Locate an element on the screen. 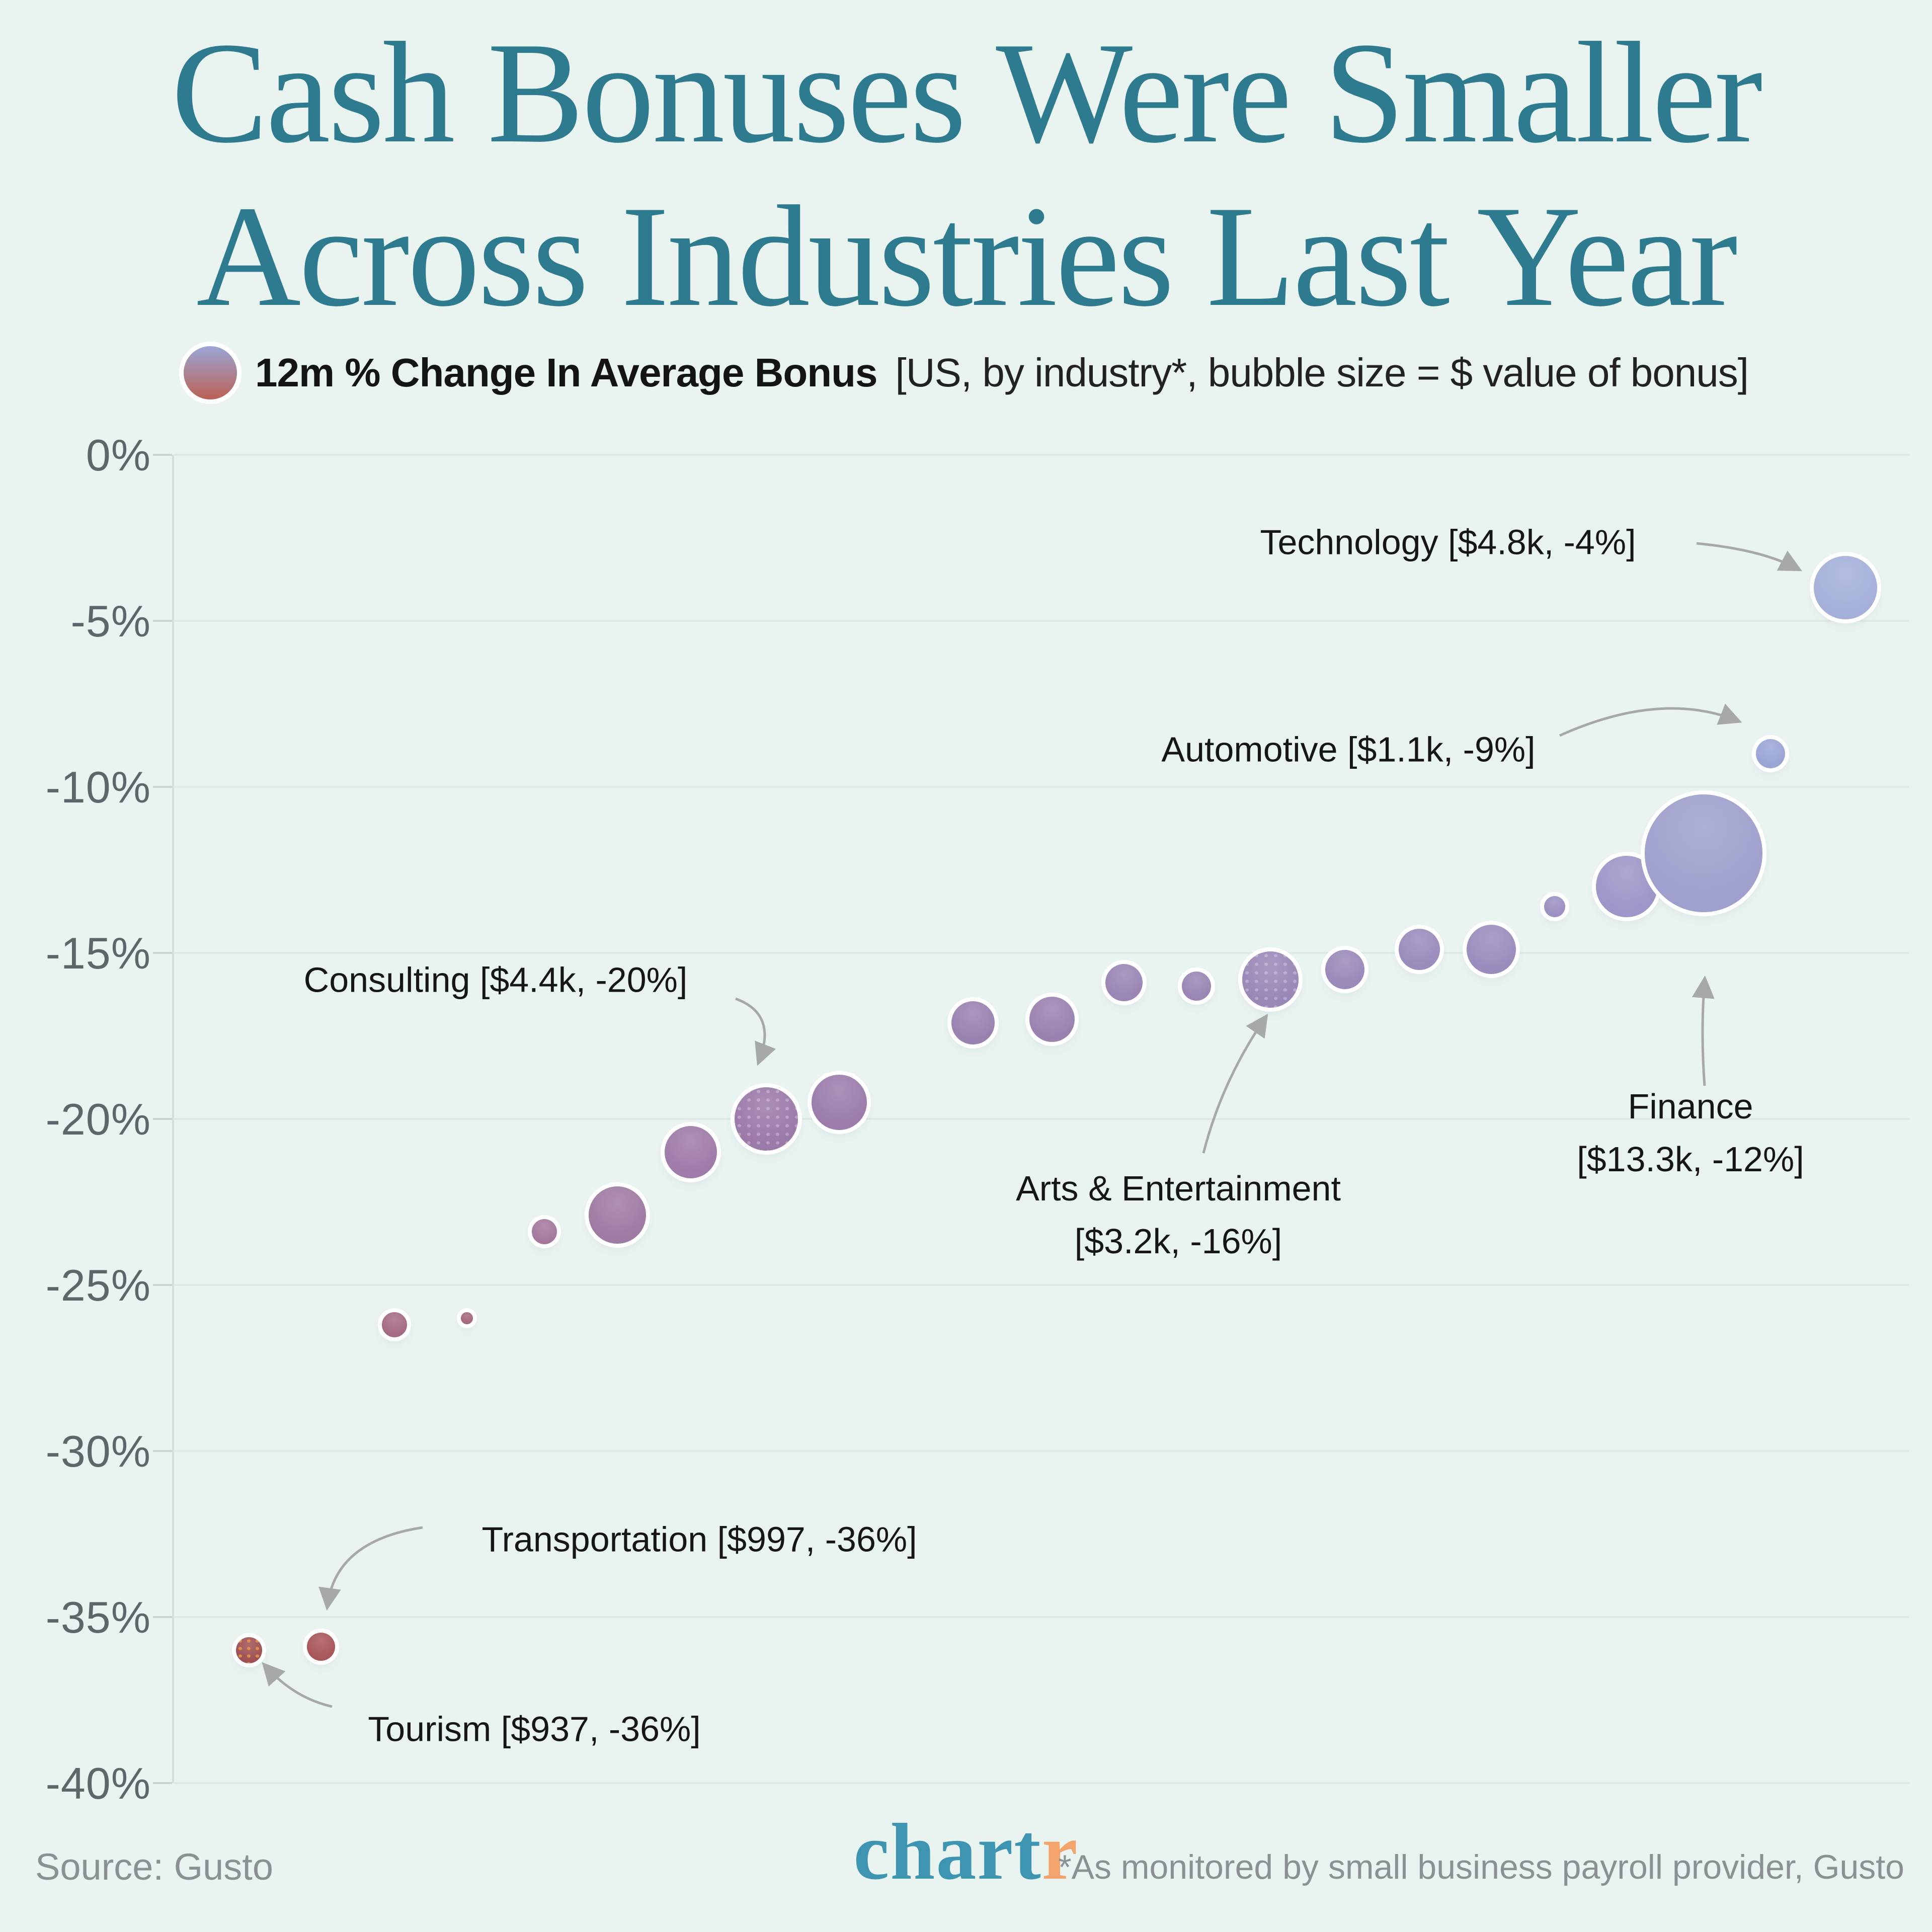 The width and height of the screenshot is (1932, 1932). bubble-finance is located at coordinates (1704, 853).